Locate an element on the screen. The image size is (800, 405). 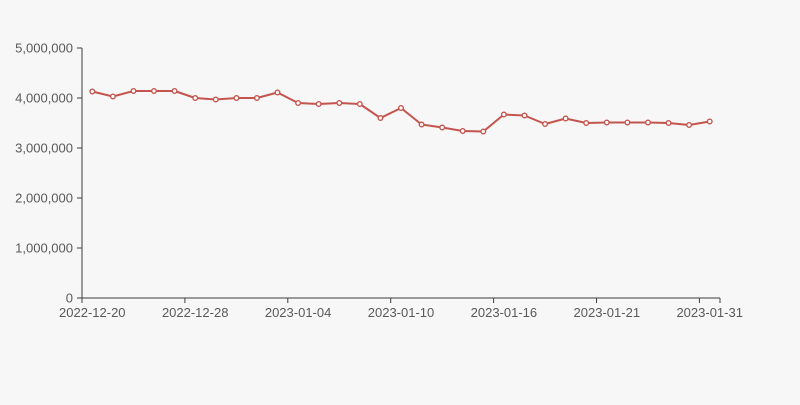
x-axis-tick-label: 2023-01-16 is located at coordinates (504, 312).